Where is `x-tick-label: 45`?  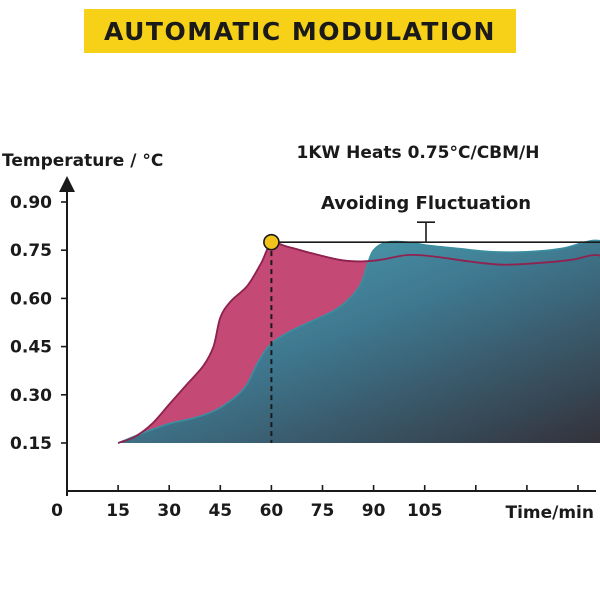
x-tick-label: 45 is located at coordinates (220, 511).